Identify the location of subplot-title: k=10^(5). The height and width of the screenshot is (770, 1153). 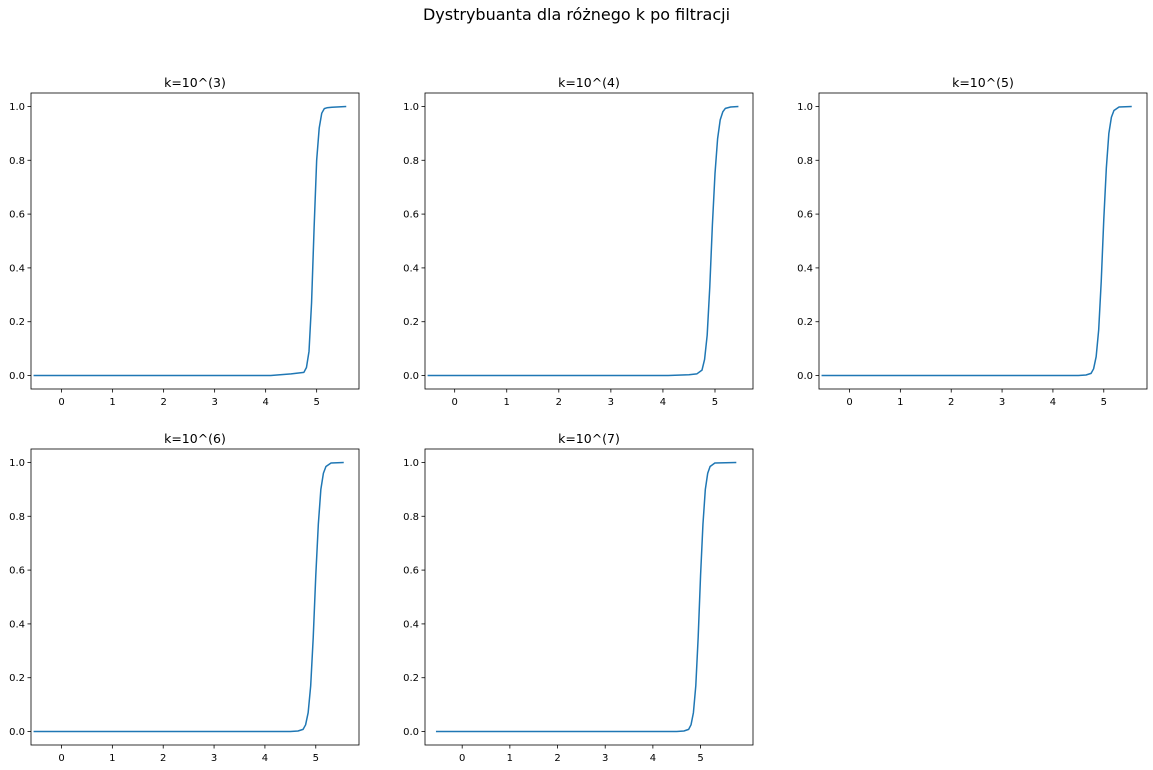
(983, 82).